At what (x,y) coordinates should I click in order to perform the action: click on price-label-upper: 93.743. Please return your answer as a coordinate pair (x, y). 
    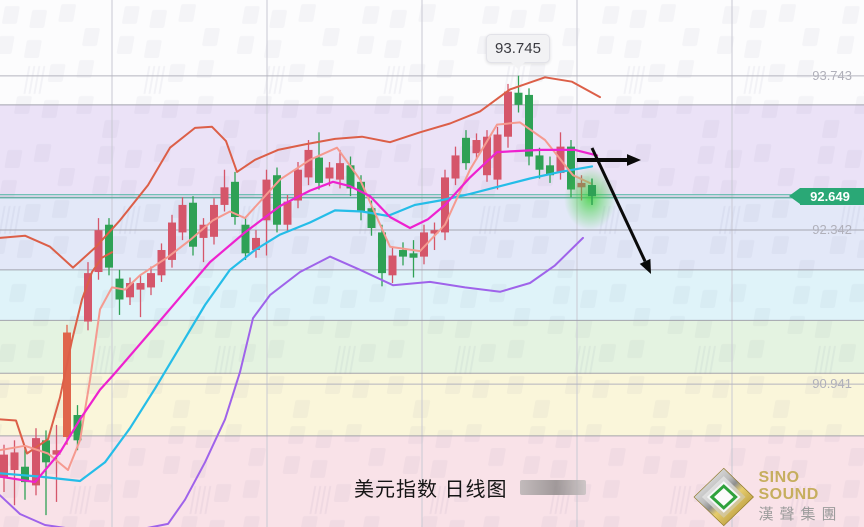
    Looking at the image, I should click on (832, 75).